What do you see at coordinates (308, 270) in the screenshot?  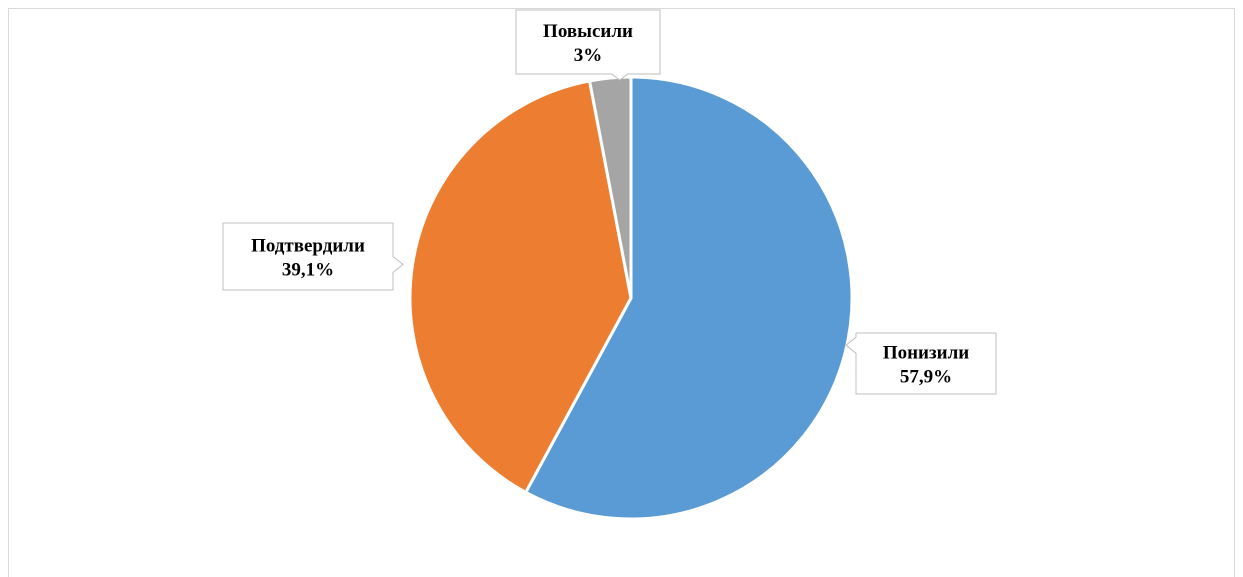 I see `value-label: 39,1%` at bounding box center [308, 270].